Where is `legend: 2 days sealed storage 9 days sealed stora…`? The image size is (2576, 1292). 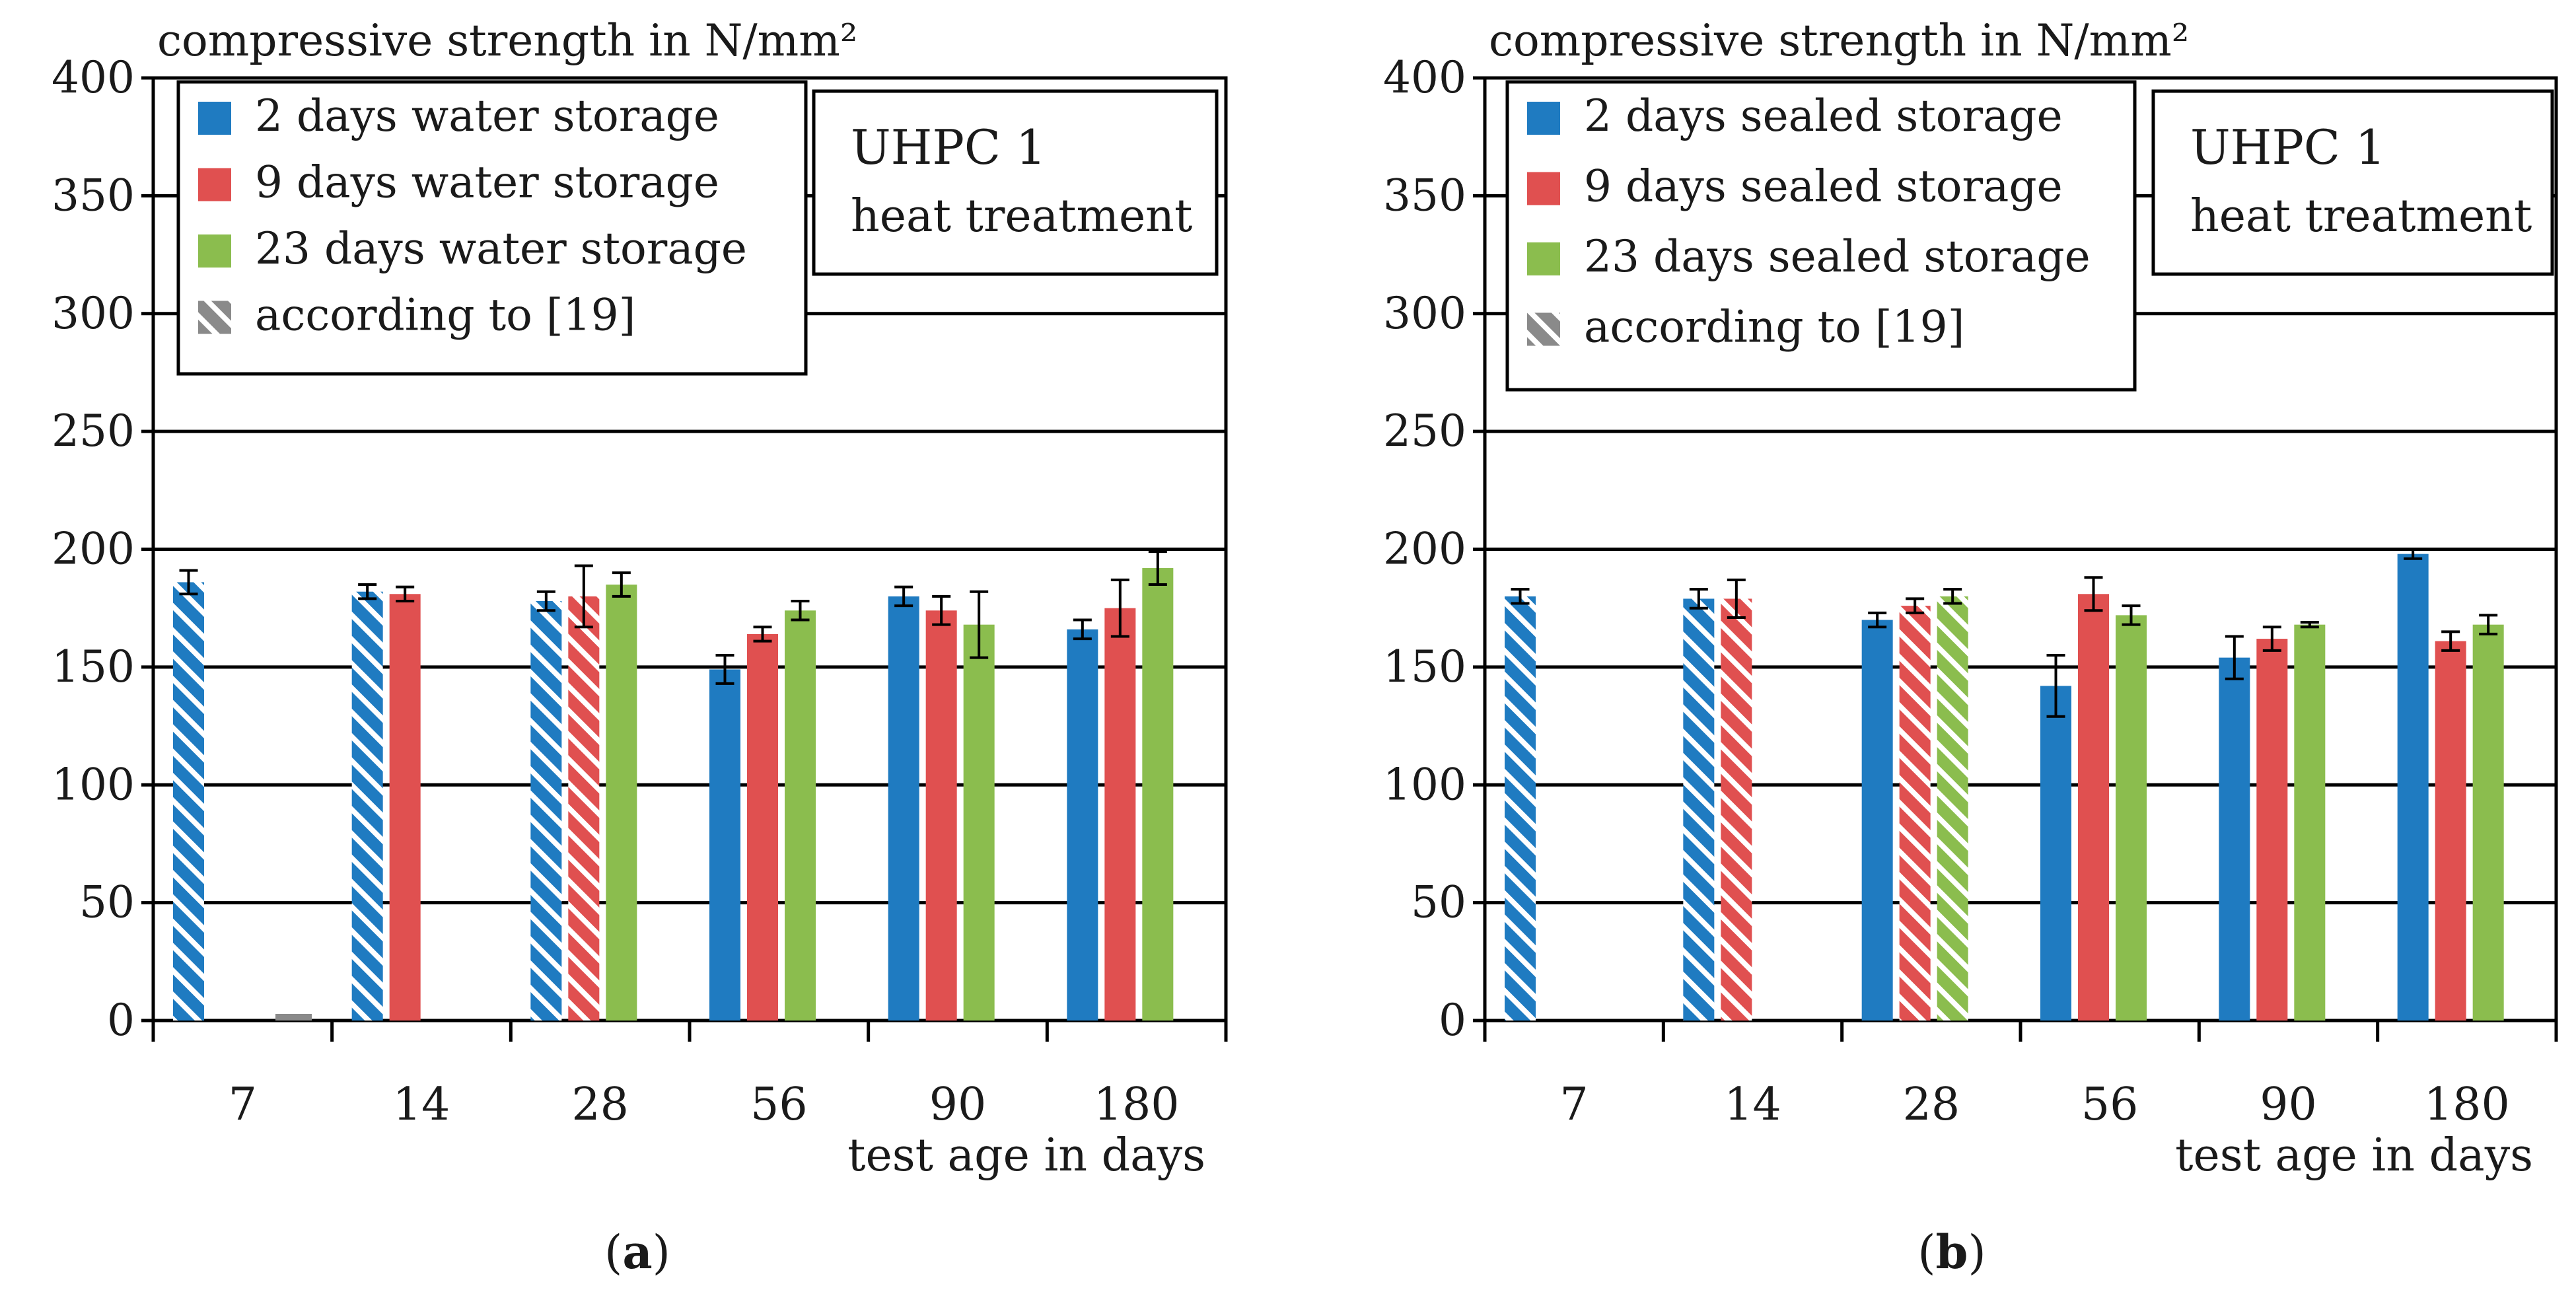
legend: 2 days sealed storage 9 days sealed stora… is located at coordinates (1821, 236).